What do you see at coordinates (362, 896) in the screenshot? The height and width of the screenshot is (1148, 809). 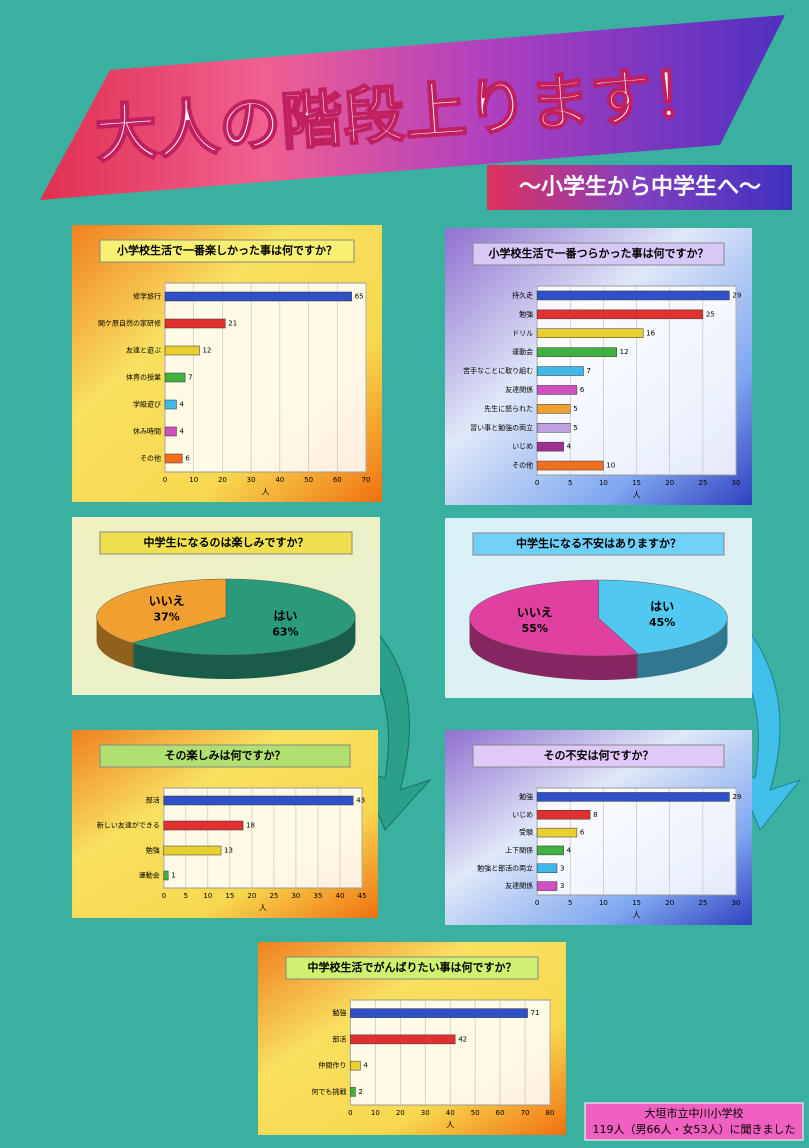 I see `x-tick-label: 45` at bounding box center [362, 896].